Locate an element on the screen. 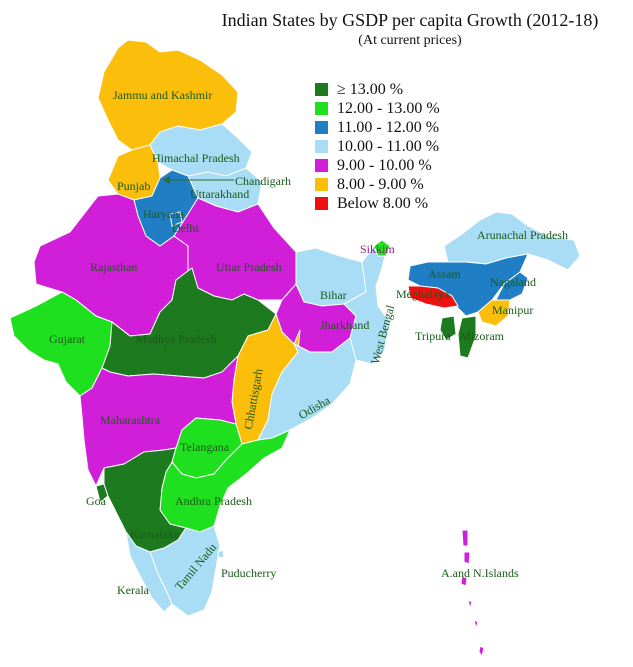  label-delhi: Delhi is located at coordinates (185, 228).